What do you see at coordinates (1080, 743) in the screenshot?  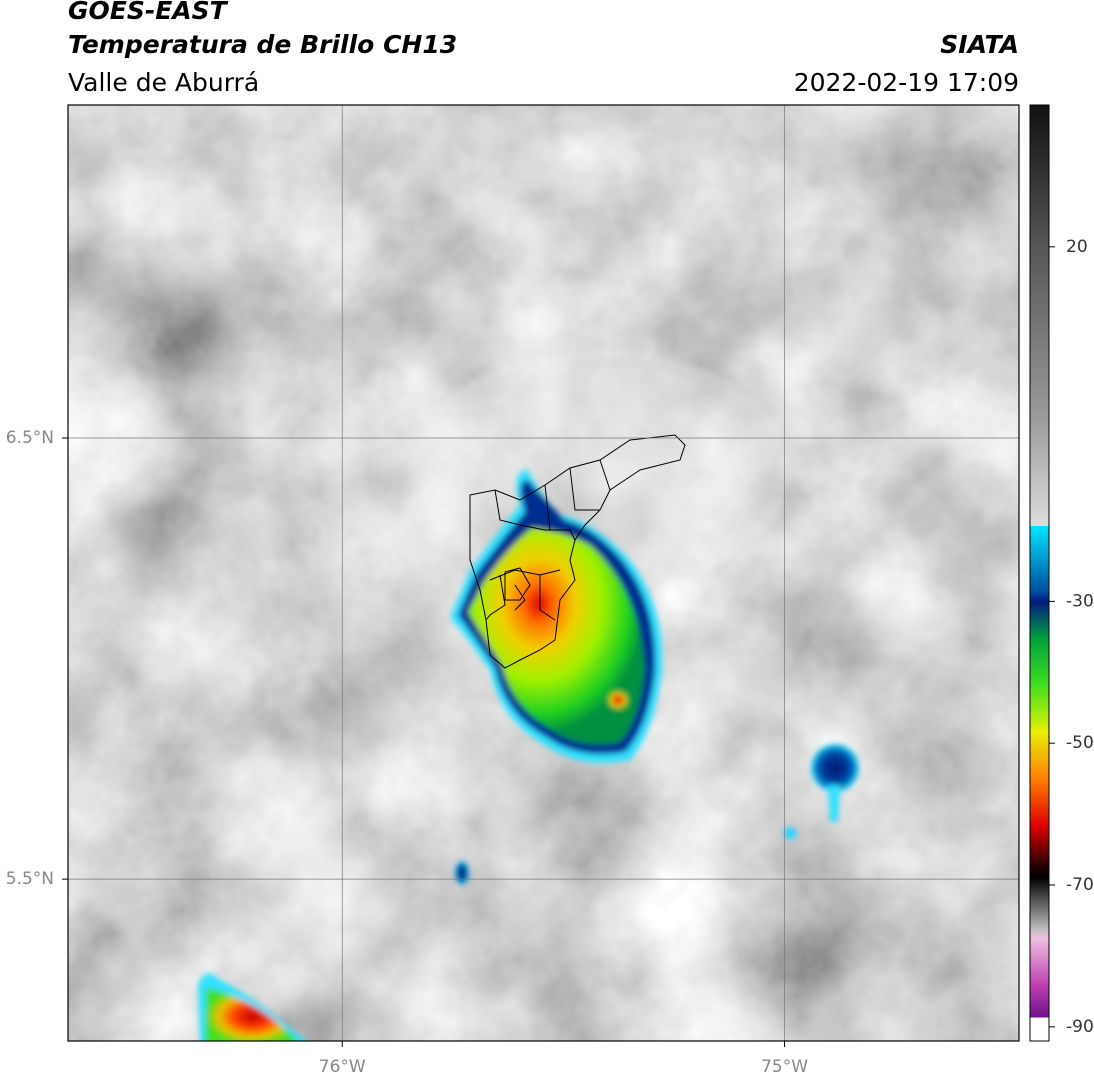 I see `colorbar-tick-label: -50` at bounding box center [1080, 743].